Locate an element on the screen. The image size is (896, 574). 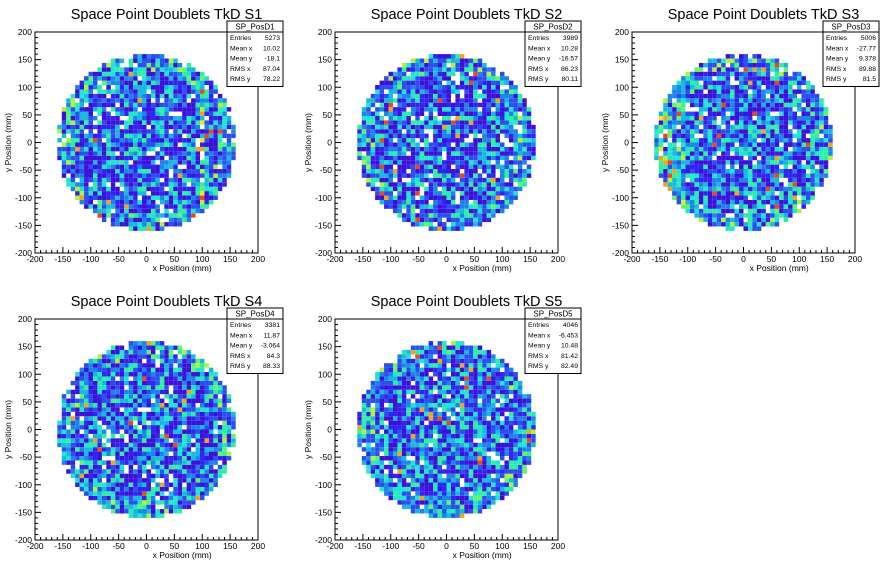
chart-title: Space Point Doublets TkD S1 is located at coordinates (167, 15).